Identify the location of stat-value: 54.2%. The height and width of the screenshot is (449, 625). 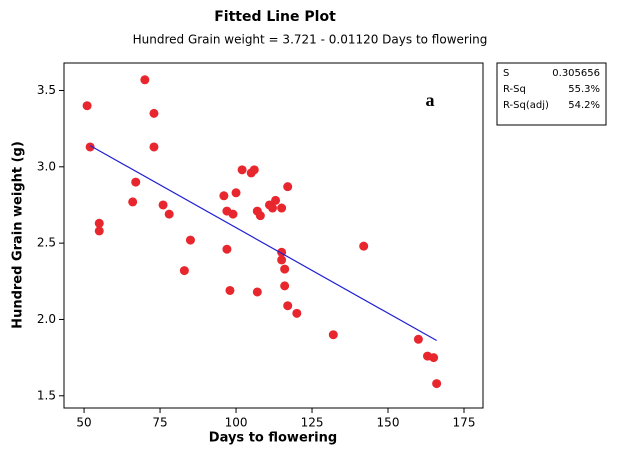
(584, 105).